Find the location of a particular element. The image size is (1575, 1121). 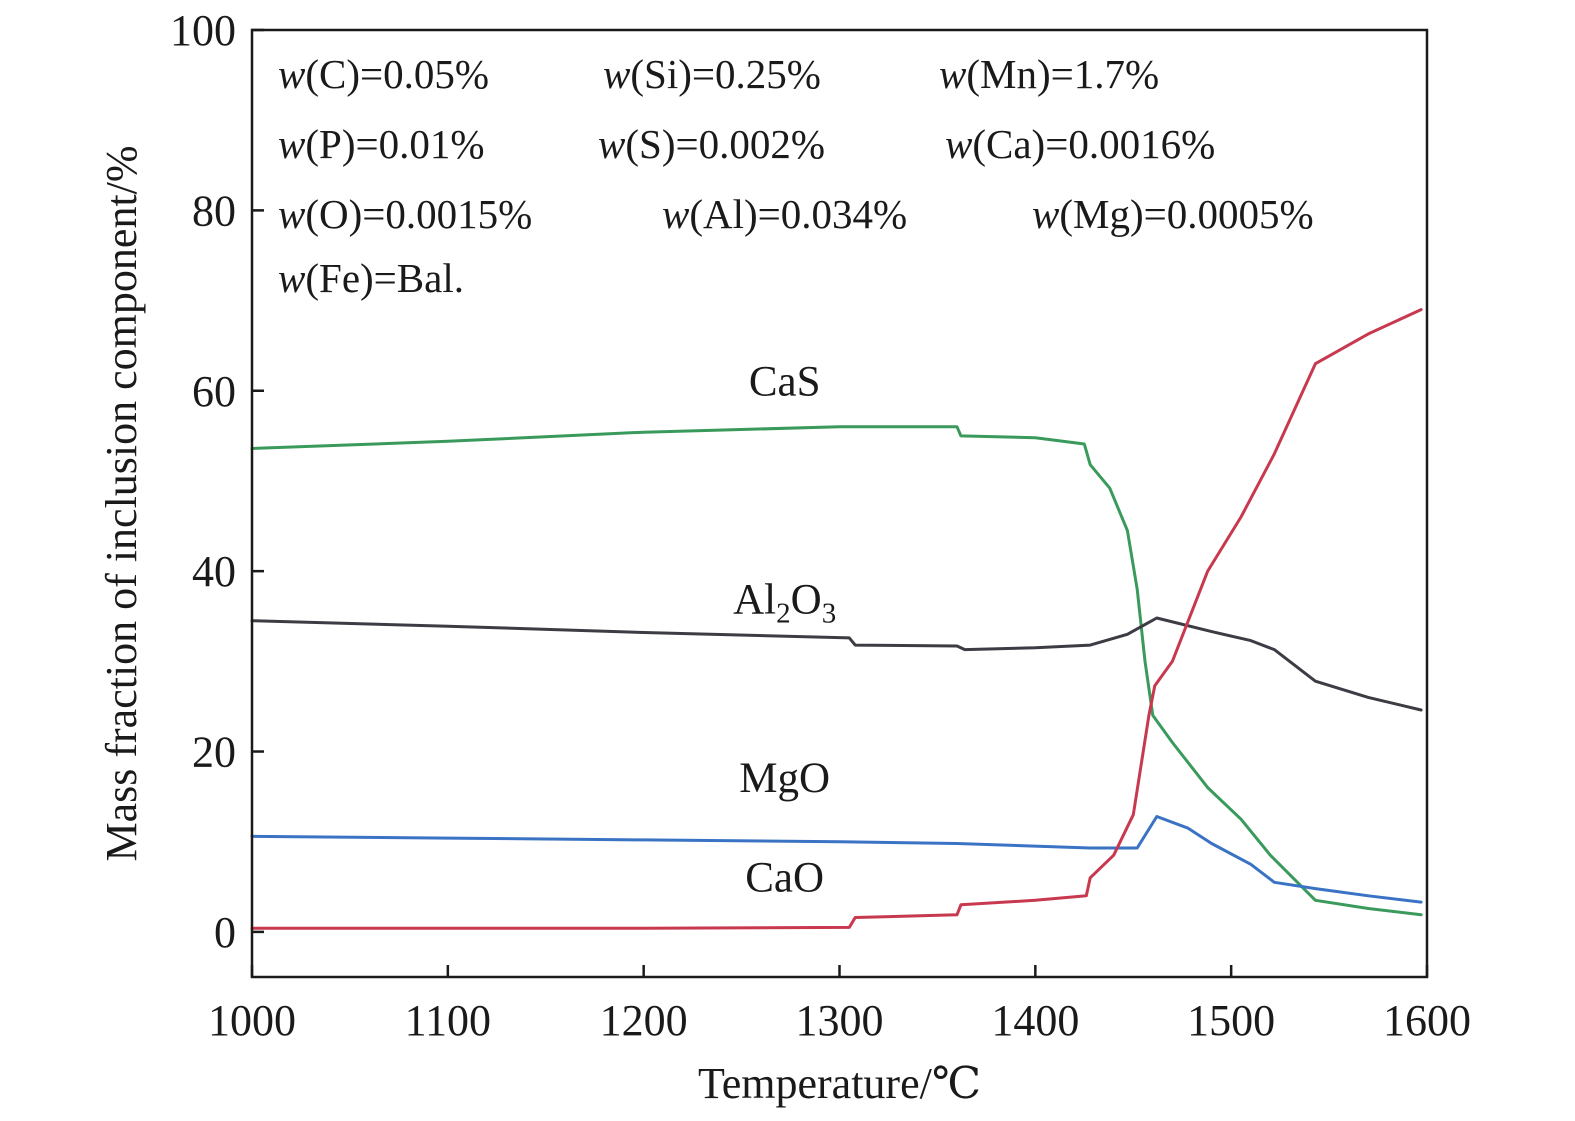

x-tick-label: 1400 is located at coordinates (1035, 1020).